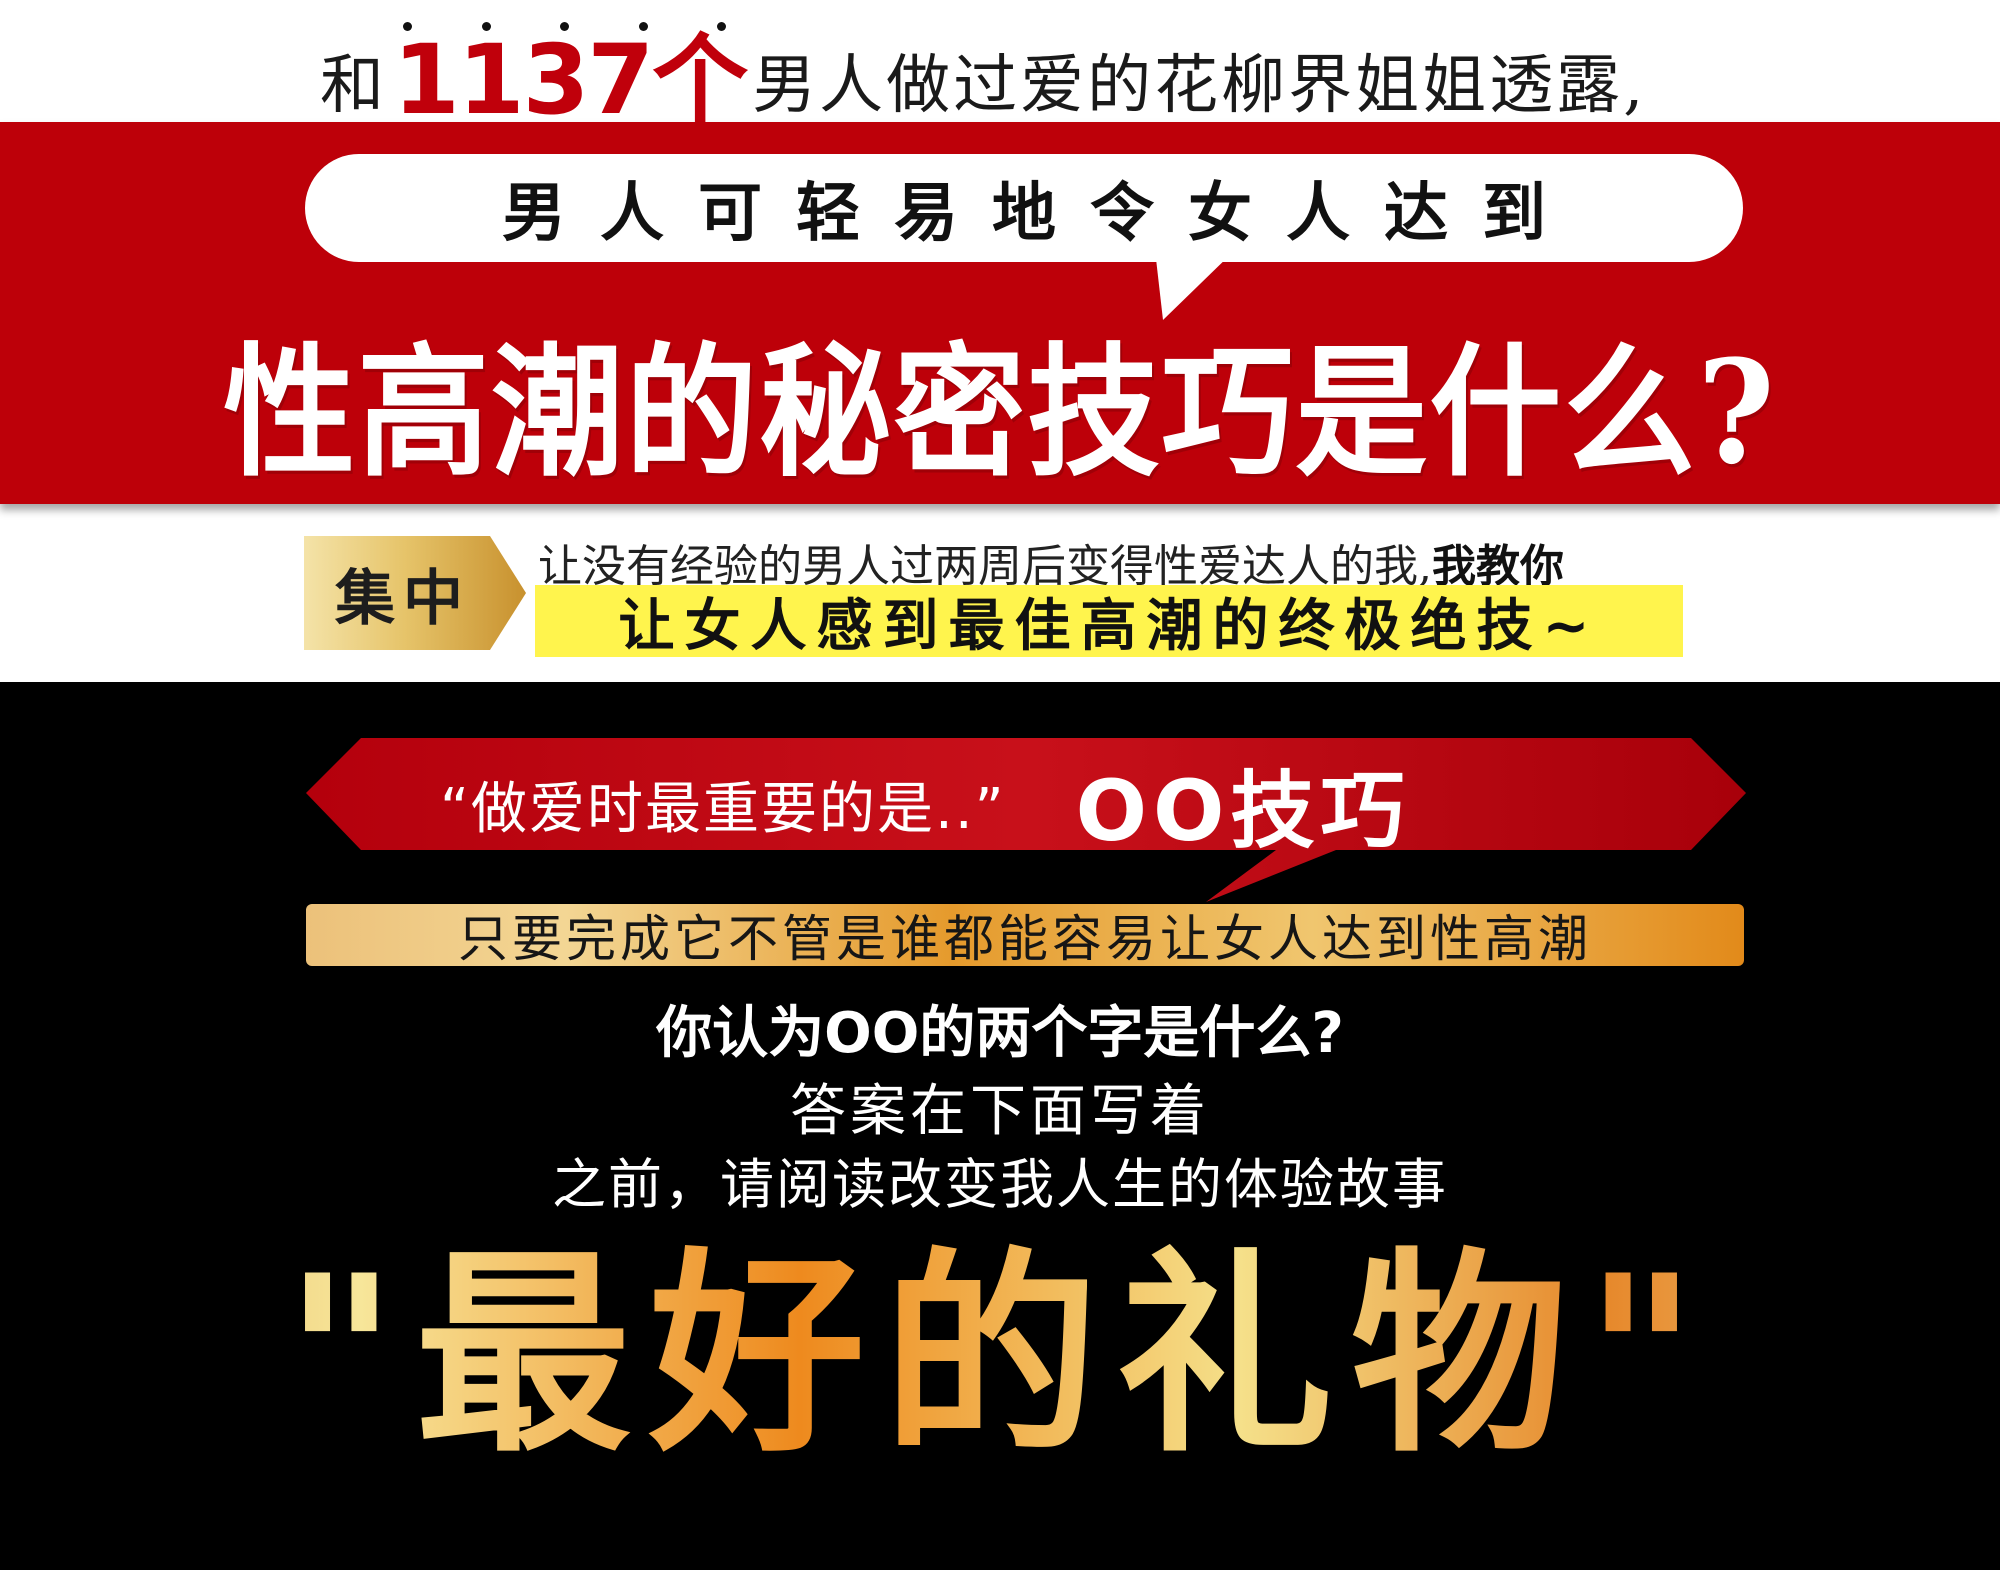 The height and width of the screenshot is (1570, 2000). I want to click on emphasis-dots, so click(565, 26).